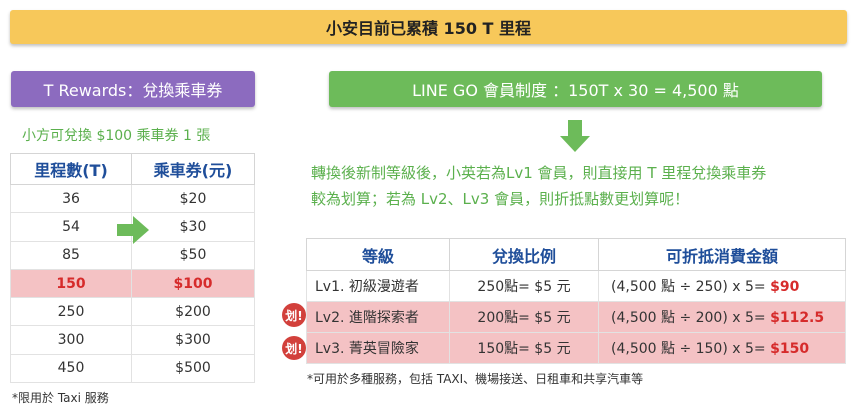 Image resolution: width=857 pixels, height=419 pixels. What do you see at coordinates (193, 312) in the screenshot?
I see `voucher-cell: $200` at bounding box center [193, 312].